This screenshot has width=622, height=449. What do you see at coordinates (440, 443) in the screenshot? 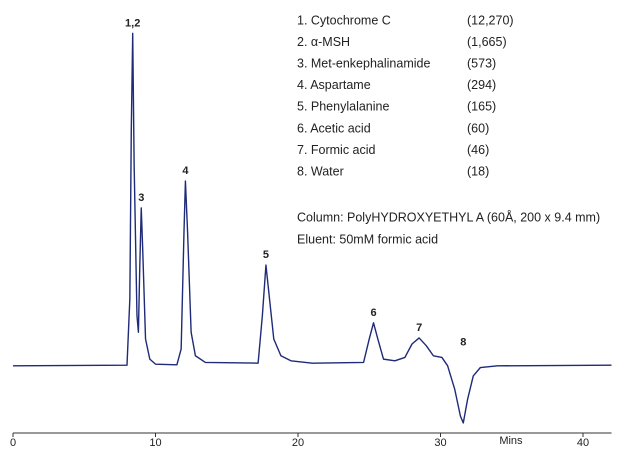
I see `x-tick-label: 30` at bounding box center [440, 443].